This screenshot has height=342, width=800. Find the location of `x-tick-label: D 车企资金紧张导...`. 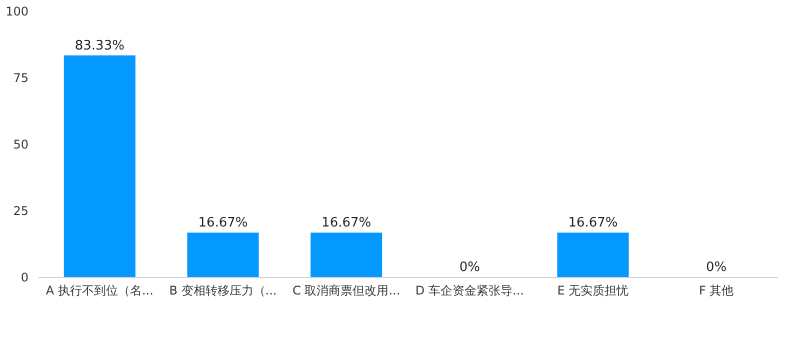

x-tick-label: D 车企资金紧张导... is located at coordinates (469, 291).